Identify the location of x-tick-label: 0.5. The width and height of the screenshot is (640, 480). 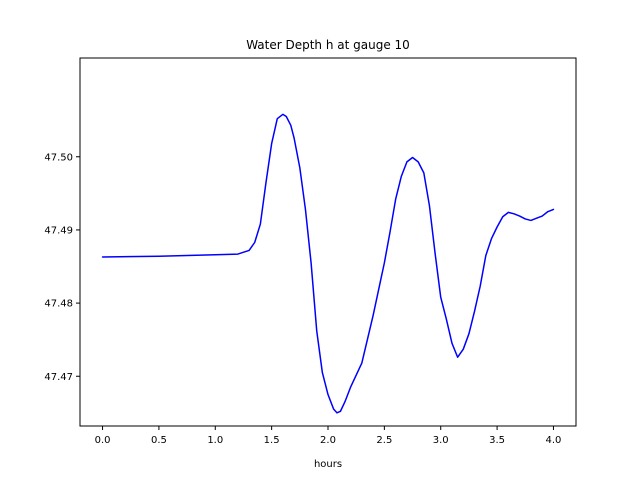
(159, 440).